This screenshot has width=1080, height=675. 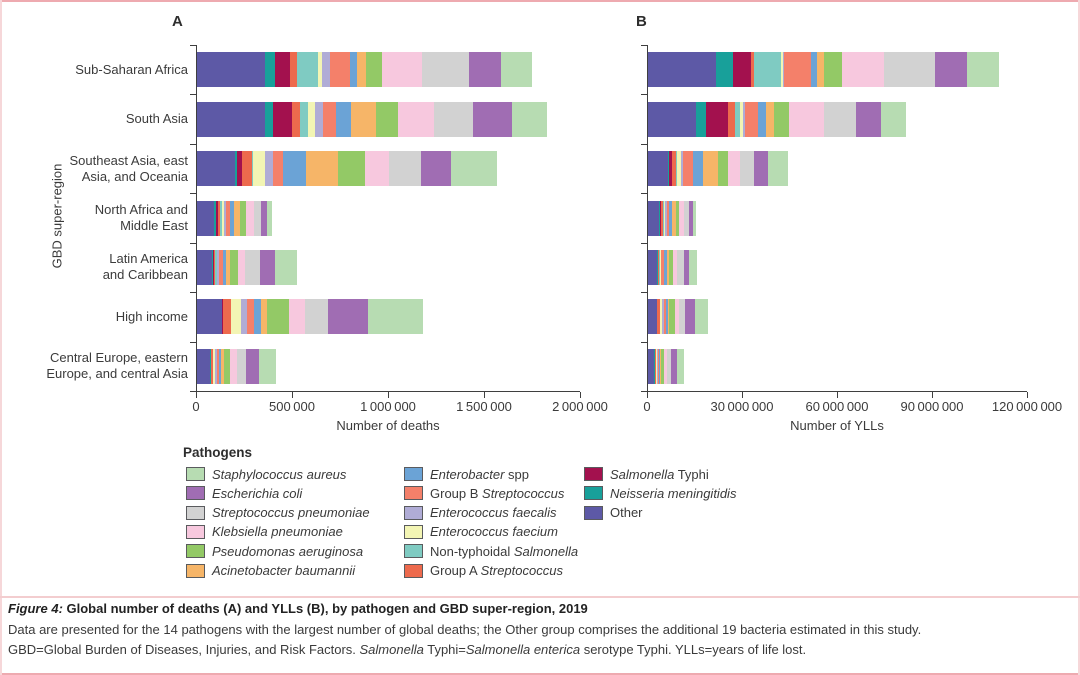 What do you see at coordinates (94, 316) in the screenshot?
I see `region-label-high-income: High income` at bounding box center [94, 316].